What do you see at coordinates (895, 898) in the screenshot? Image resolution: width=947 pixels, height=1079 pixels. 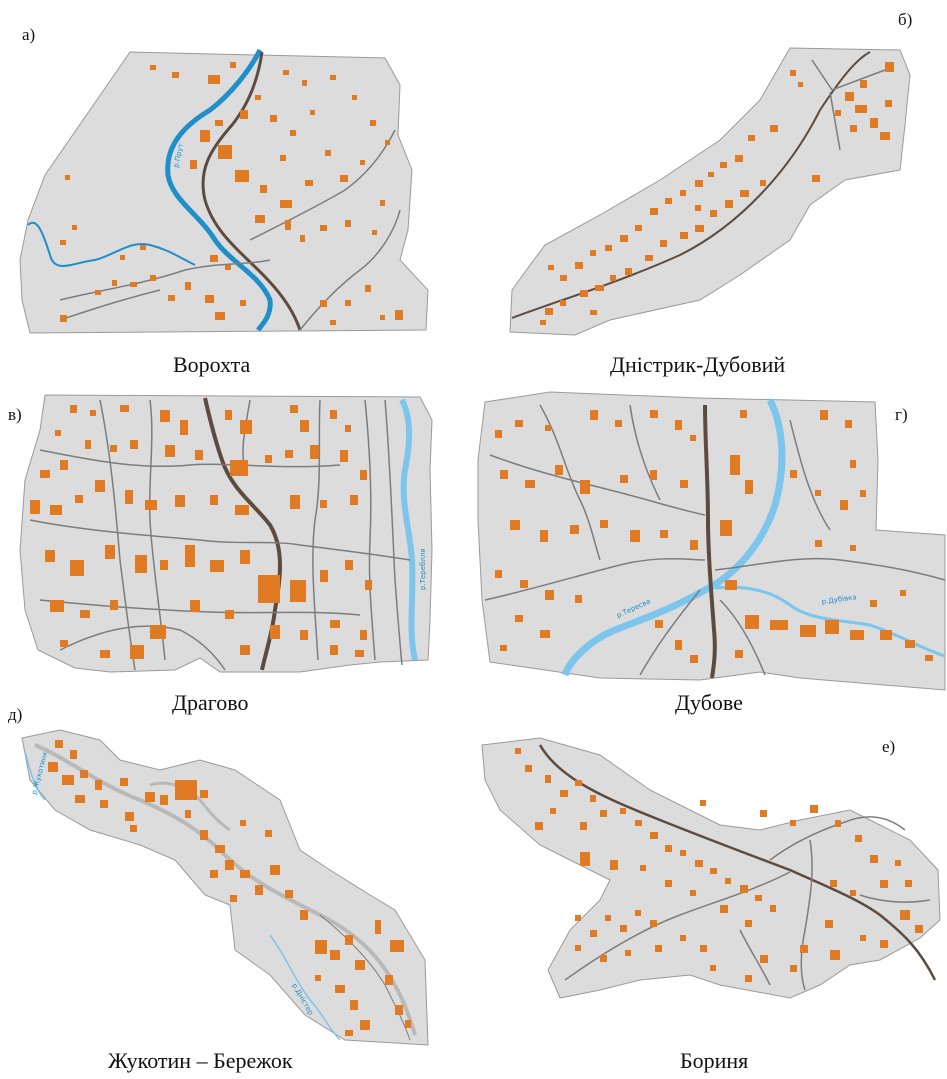 I see `borynia-road-e` at bounding box center [895, 898].